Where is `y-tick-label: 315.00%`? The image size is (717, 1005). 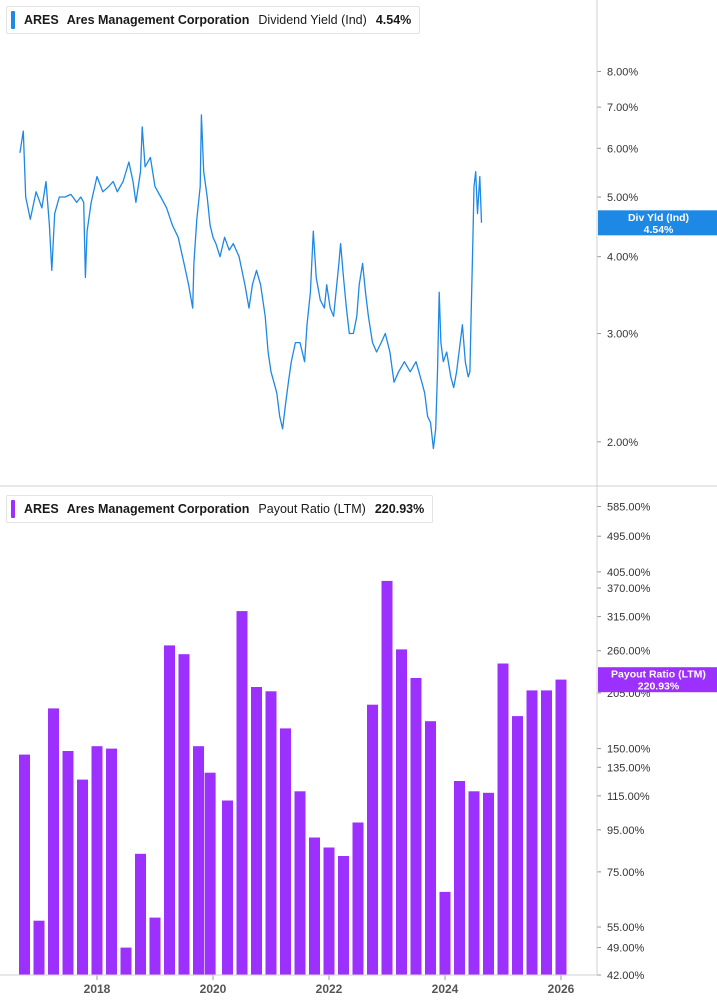 y-tick-label: 315.00% is located at coordinates (629, 618).